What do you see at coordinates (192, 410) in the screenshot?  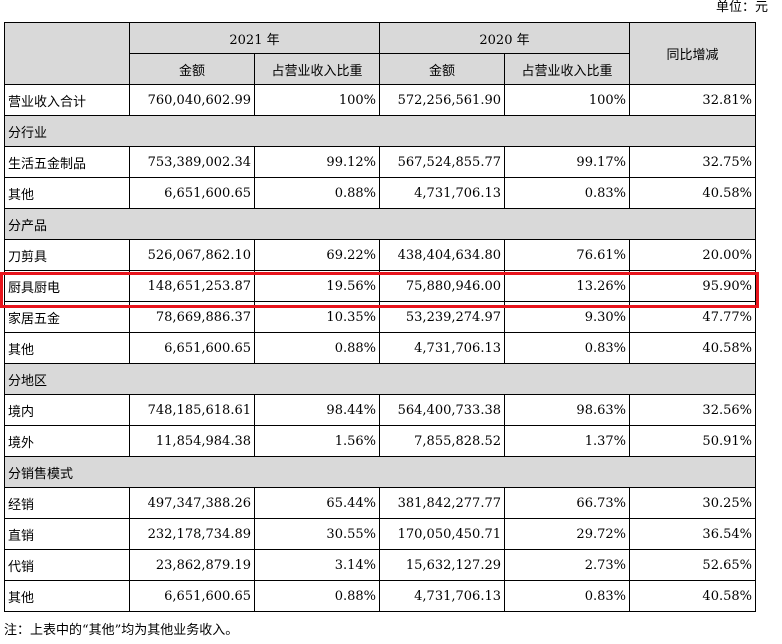 I see `amount-2021-cell: 748,185,618.61` at bounding box center [192, 410].